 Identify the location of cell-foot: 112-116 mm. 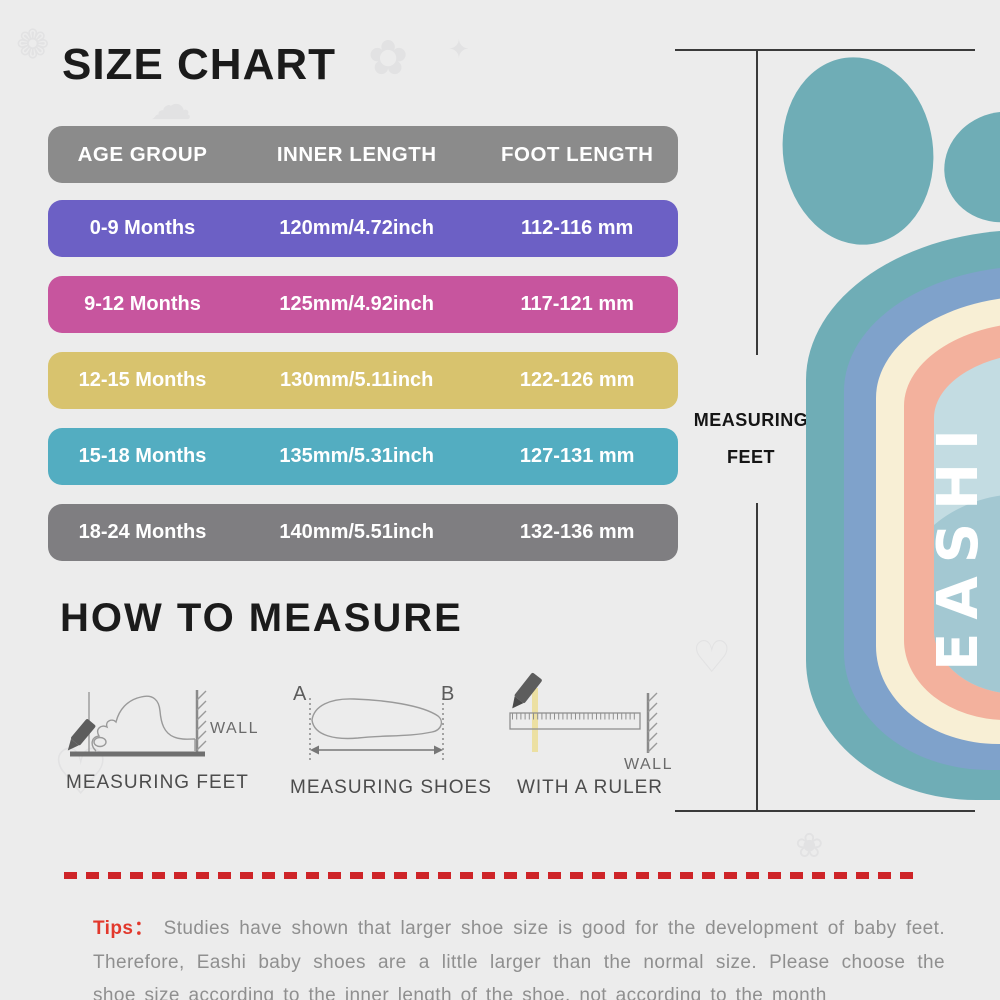
(577, 228).